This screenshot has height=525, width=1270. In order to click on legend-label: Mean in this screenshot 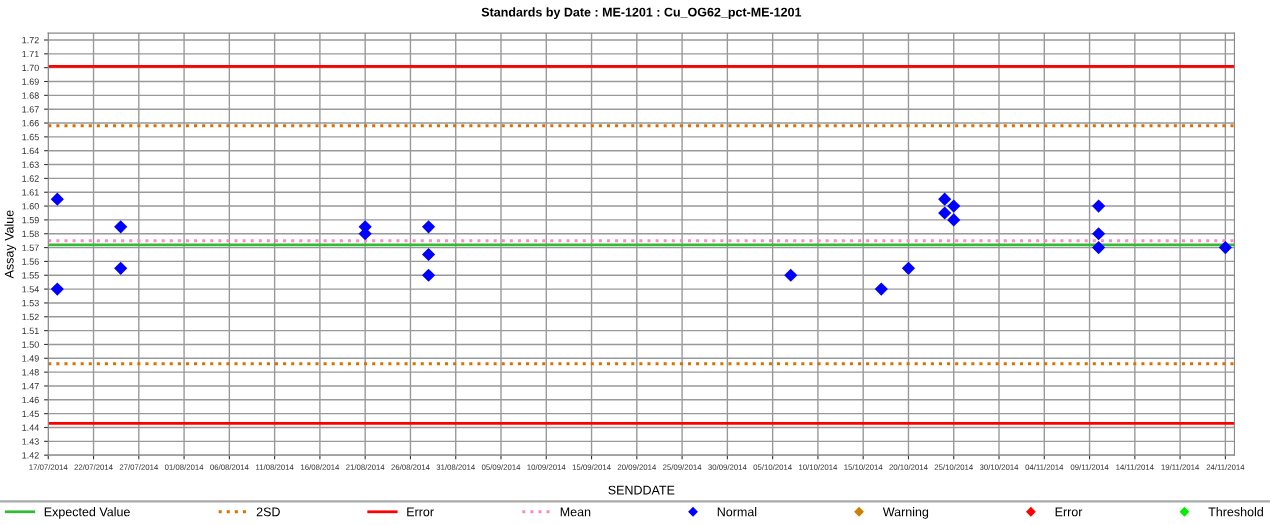, I will do `click(575, 512)`.